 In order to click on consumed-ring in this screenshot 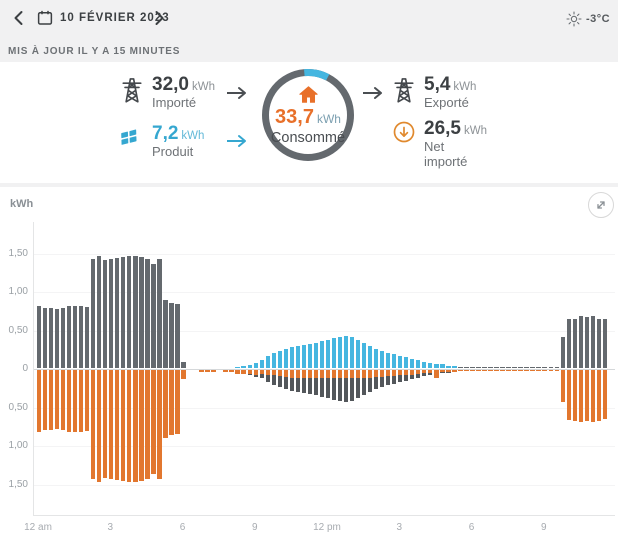, I will do `click(308, 117)`.